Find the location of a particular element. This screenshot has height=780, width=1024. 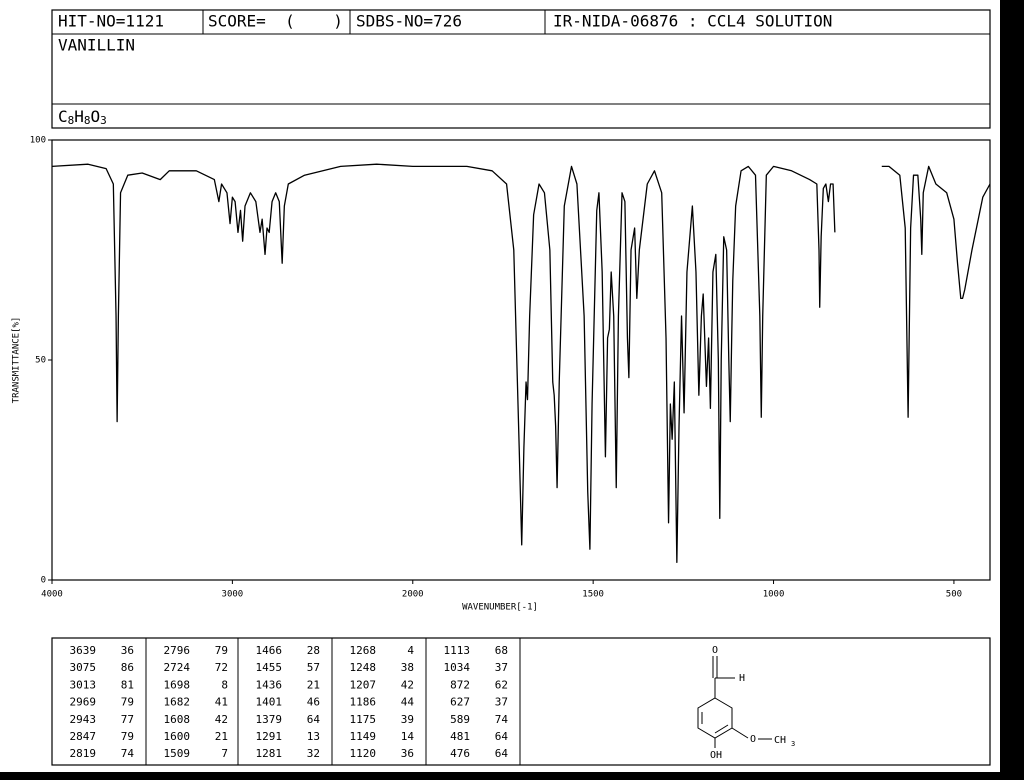

score: SCORE= ( ) is located at coordinates (275, 21).